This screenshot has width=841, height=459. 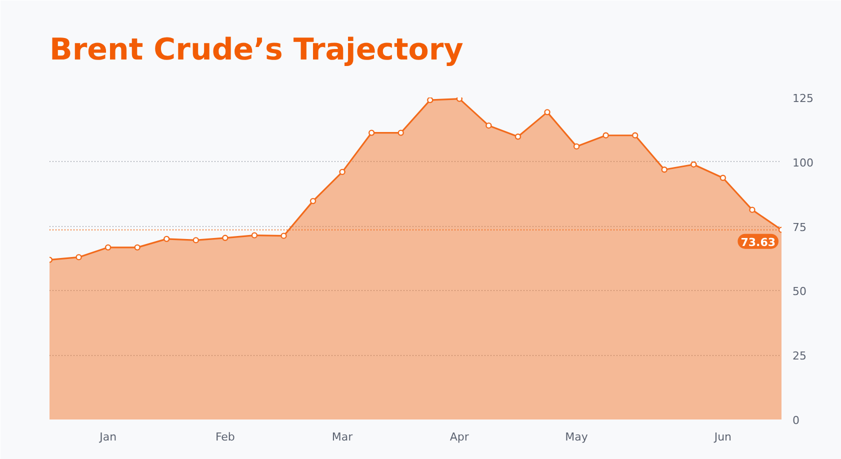 I want to click on y-tick-label: 75, so click(x=799, y=227).